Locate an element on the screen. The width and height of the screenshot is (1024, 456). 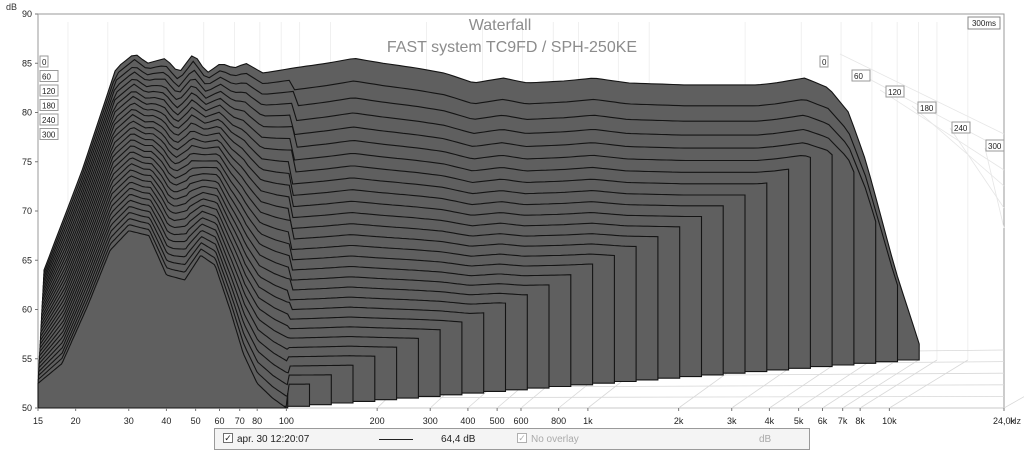
time-tick-label-right: 300 is located at coordinates (995, 146).